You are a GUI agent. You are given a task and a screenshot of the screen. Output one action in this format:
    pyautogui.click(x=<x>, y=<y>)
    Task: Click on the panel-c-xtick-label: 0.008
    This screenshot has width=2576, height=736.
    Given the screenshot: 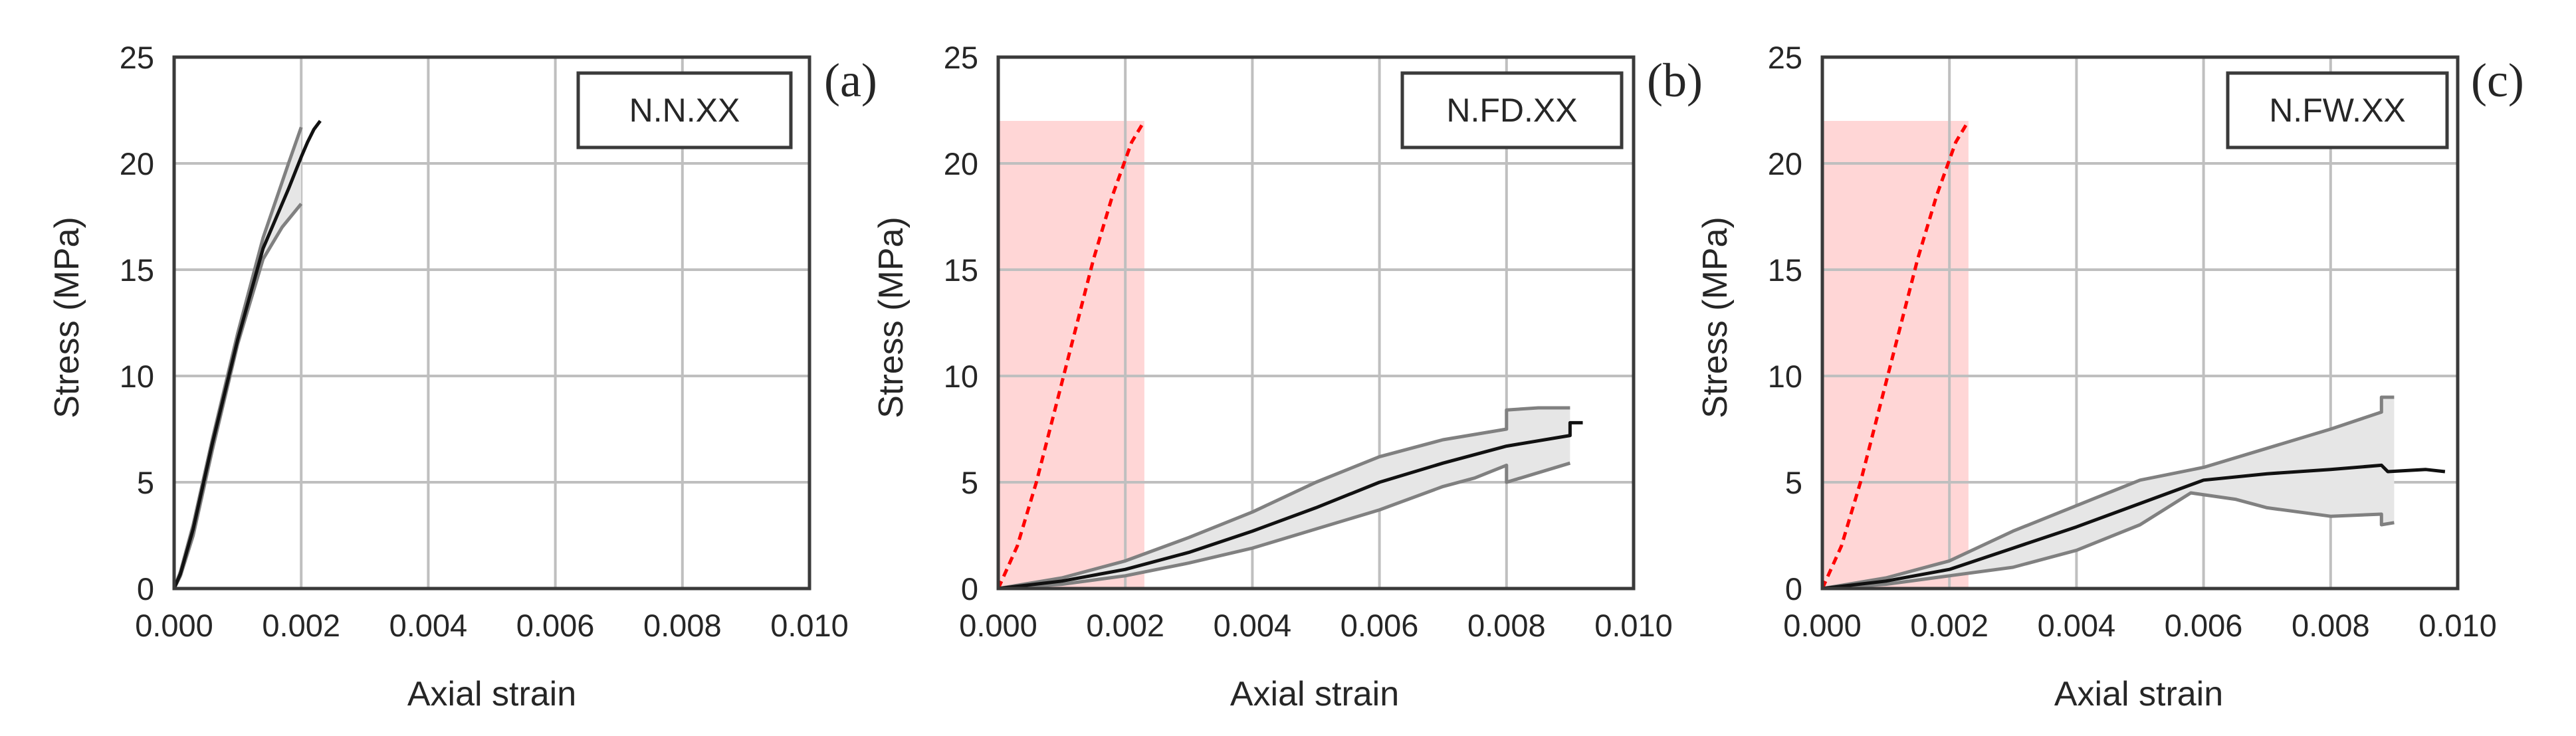 What is the action you would take?
    pyautogui.click(x=2331, y=625)
    